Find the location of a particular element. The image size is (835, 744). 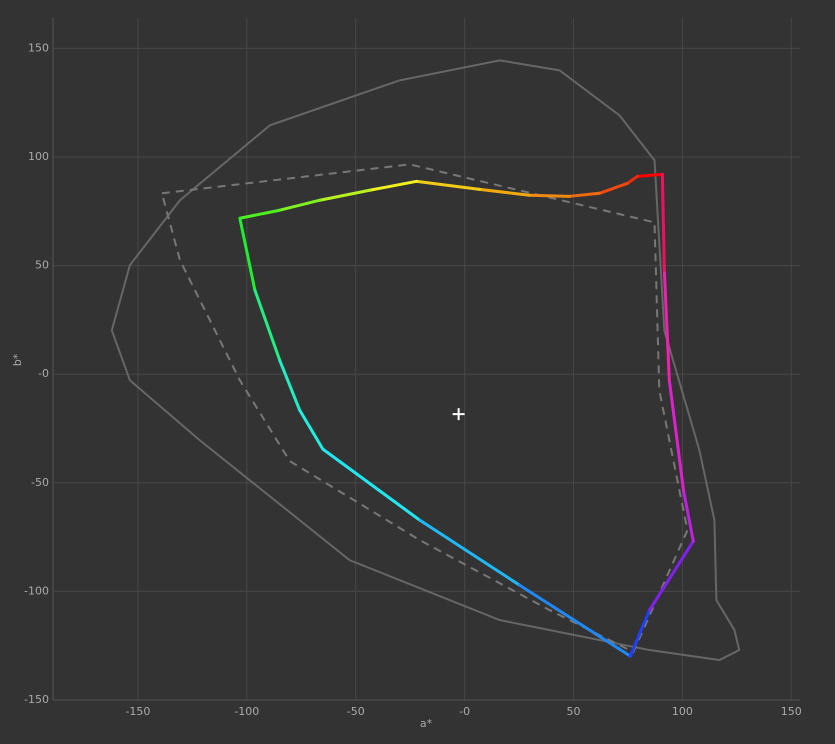

y-tick-label: 50 is located at coordinates (42, 265).